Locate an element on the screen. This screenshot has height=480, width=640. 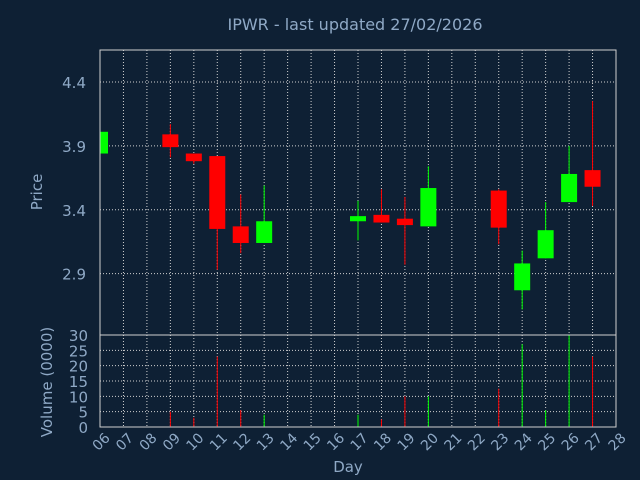
chart-title: IPWR - last updated 27/02/2026 is located at coordinates (354, 24).